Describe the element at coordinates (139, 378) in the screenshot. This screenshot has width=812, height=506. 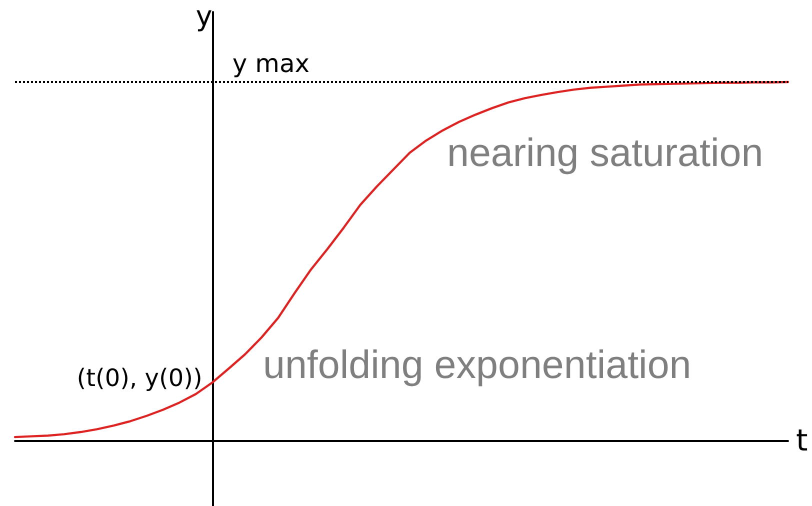
I see `annotation: (t(0), y(0))` at that location.